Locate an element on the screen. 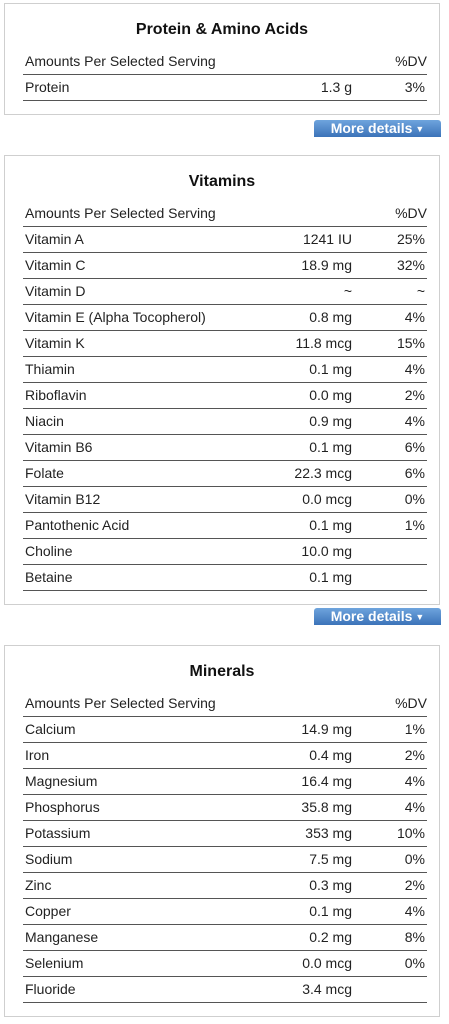 This screenshot has width=449, height=1024. nutrient-amount: 18.9 mg is located at coordinates (326, 265).